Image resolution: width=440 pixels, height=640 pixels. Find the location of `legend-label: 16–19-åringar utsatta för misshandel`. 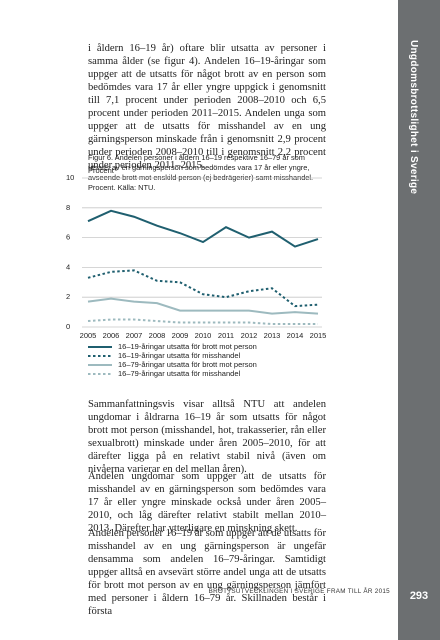

legend-label: 16–19-åringar utsatta för misshandel is located at coordinates (179, 355).